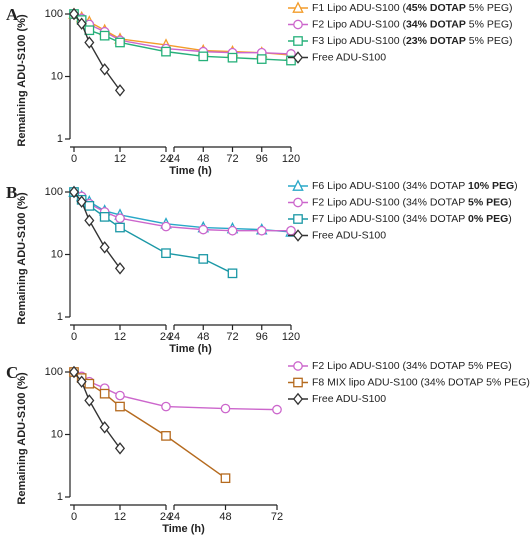 This screenshot has height=550, width=532. I want to click on legend-label: F1 Lipo ADU-S100 (45% DOTAP 5% PEG), so click(412, 8).